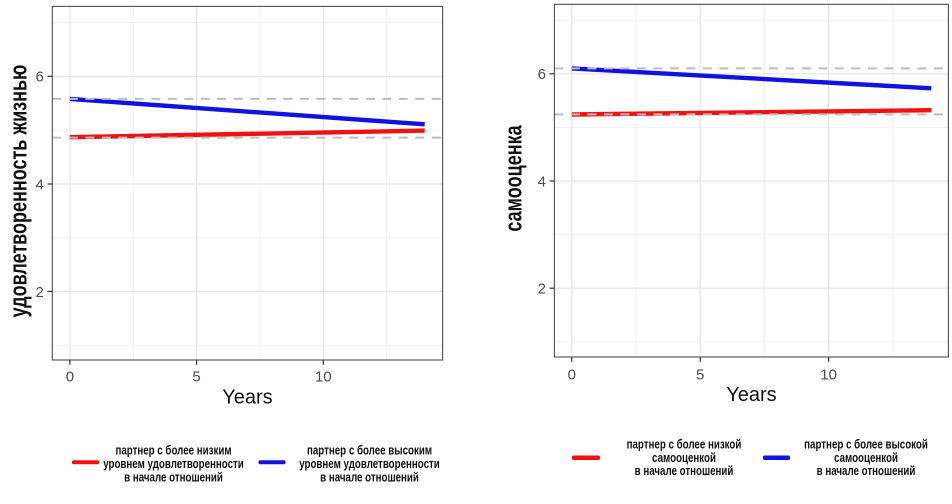 Image resolution: width=952 pixels, height=504 pixels. What do you see at coordinates (173, 451) in the screenshot?
I see `svg-text: партнер с более низким` at bounding box center [173, 451].